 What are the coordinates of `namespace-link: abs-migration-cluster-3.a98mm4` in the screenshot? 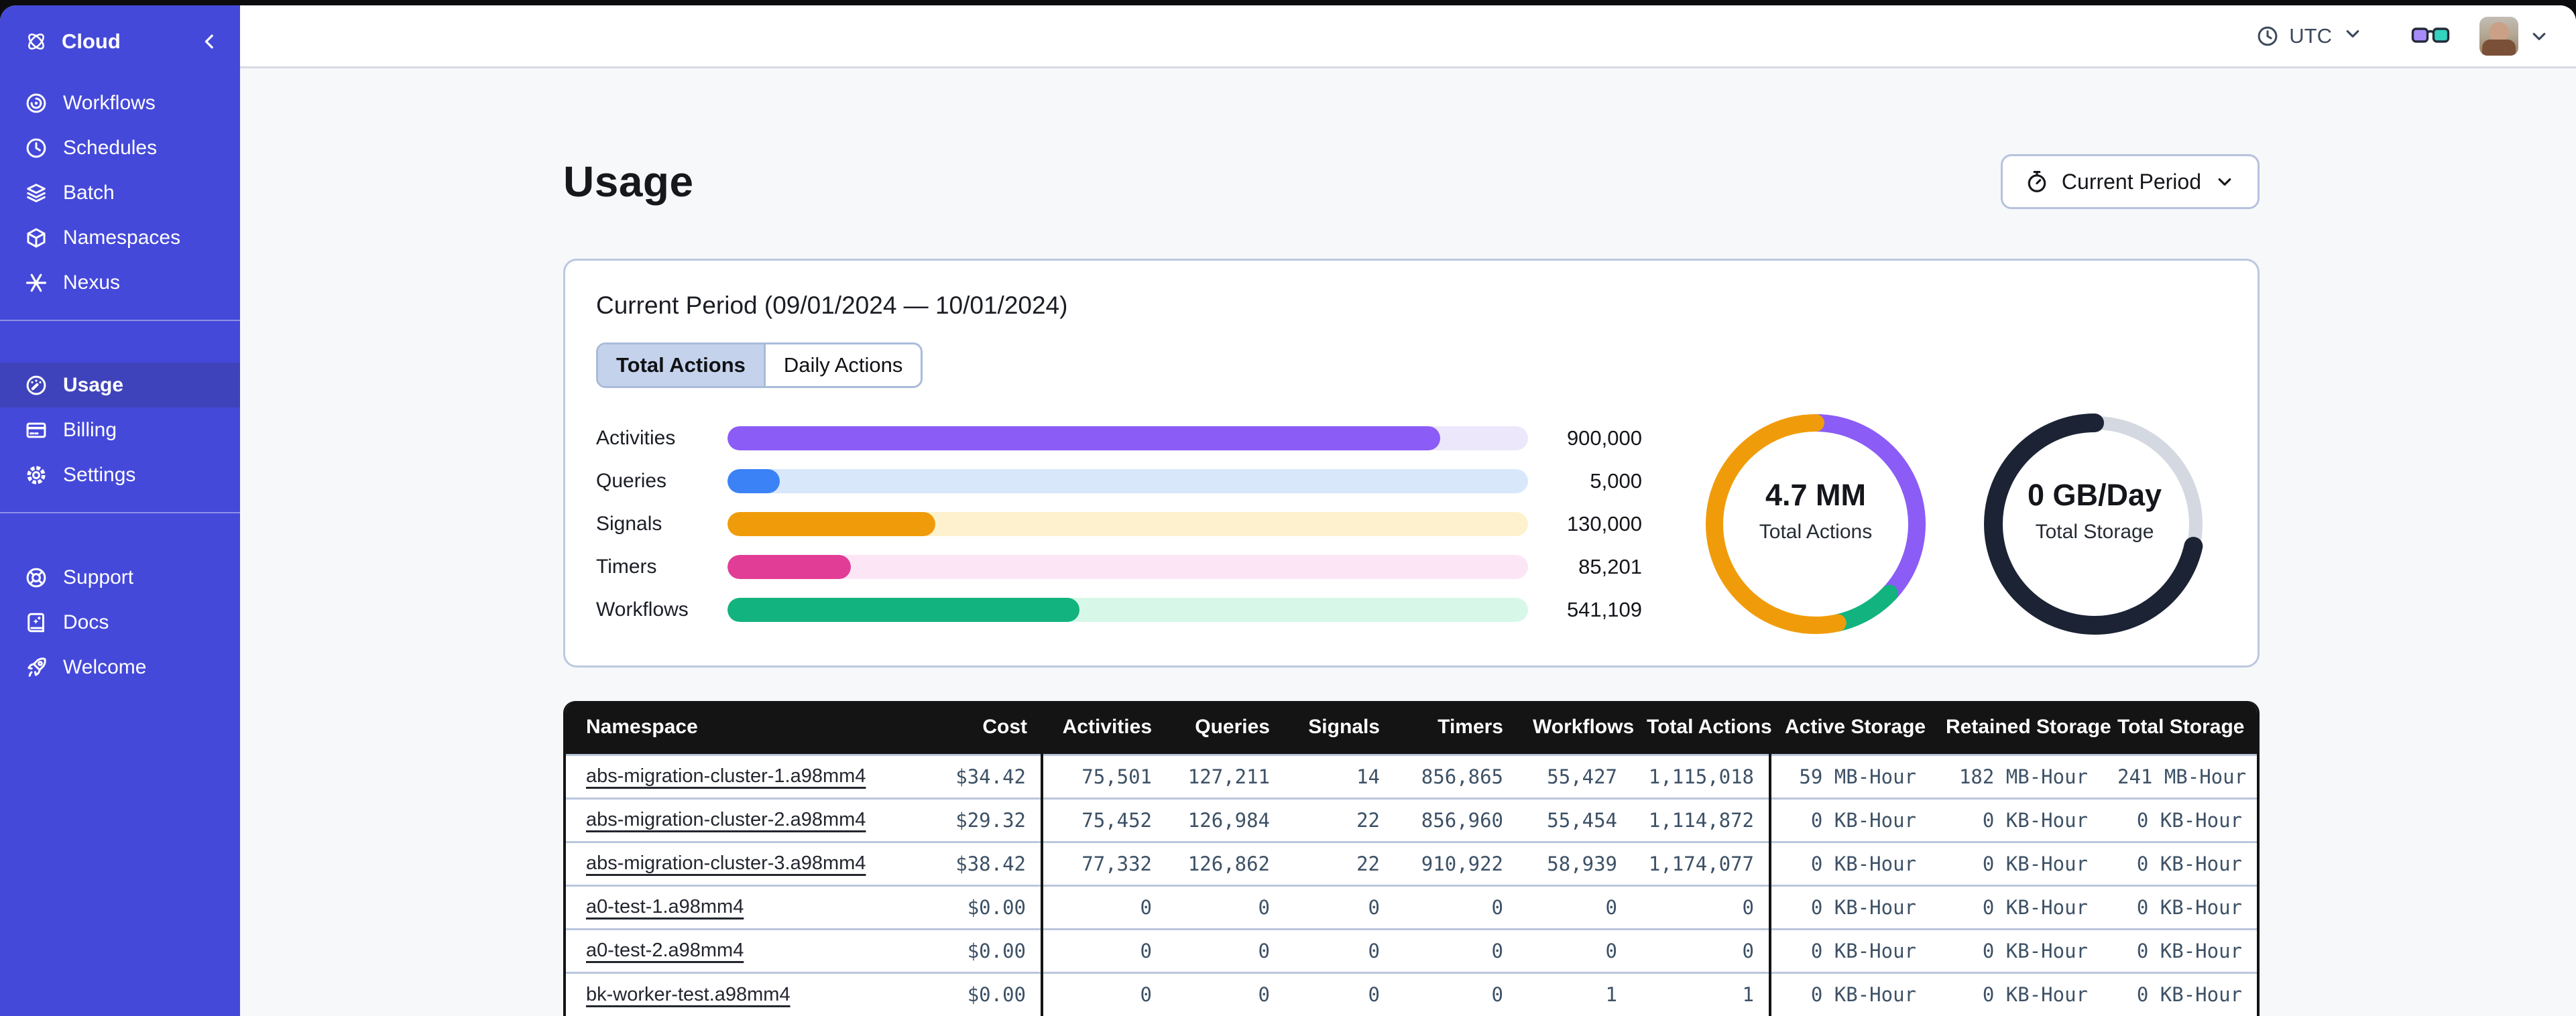 It's located at (726, 863).